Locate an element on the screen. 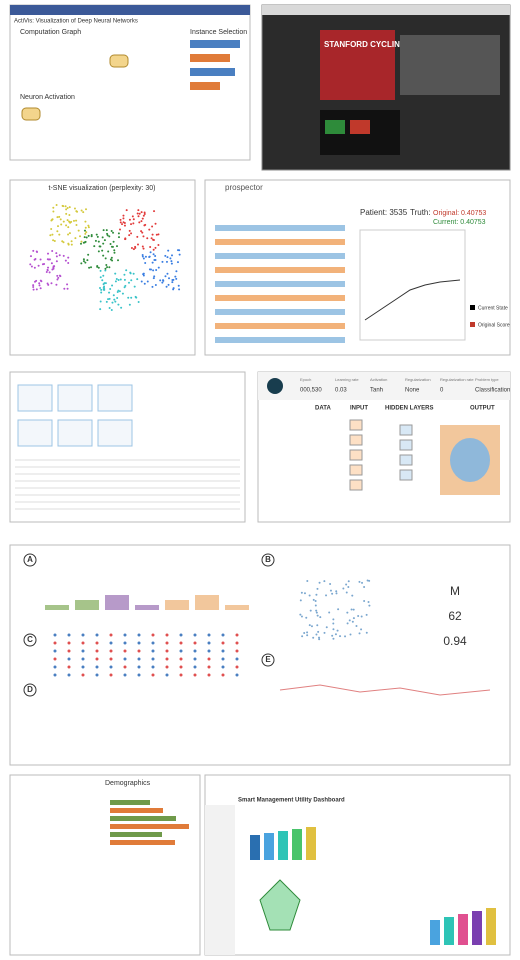  tsne-title: t-SNE visualization (perplexity: 30) is located at coordinates (102, 188).